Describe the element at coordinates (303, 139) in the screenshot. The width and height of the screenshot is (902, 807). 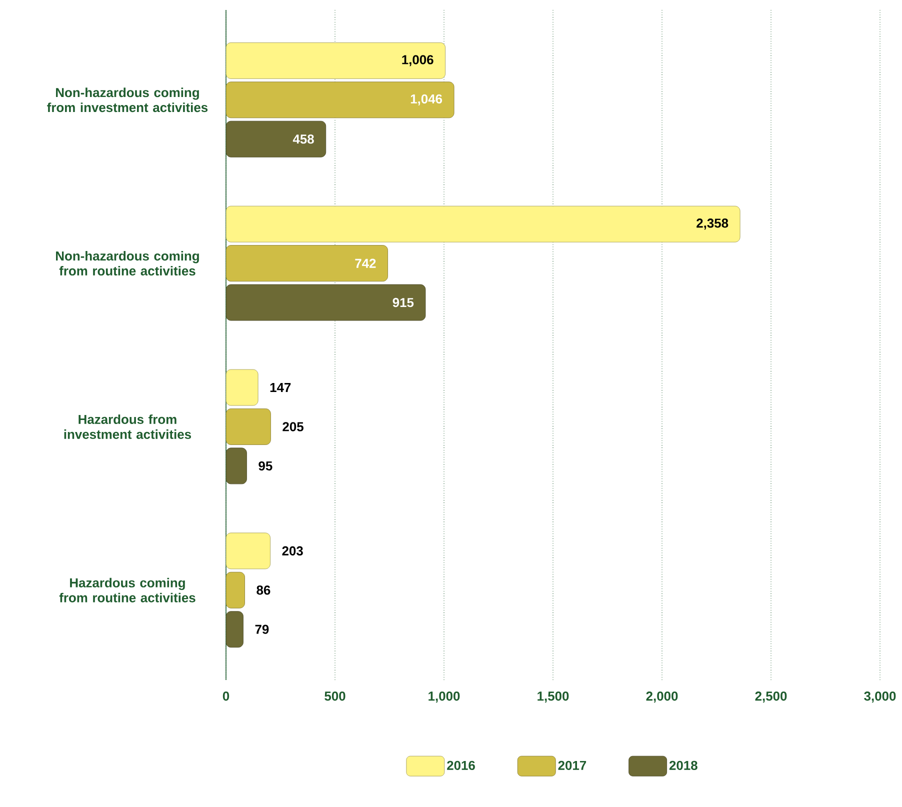
I see `data-label: 458` at that location.